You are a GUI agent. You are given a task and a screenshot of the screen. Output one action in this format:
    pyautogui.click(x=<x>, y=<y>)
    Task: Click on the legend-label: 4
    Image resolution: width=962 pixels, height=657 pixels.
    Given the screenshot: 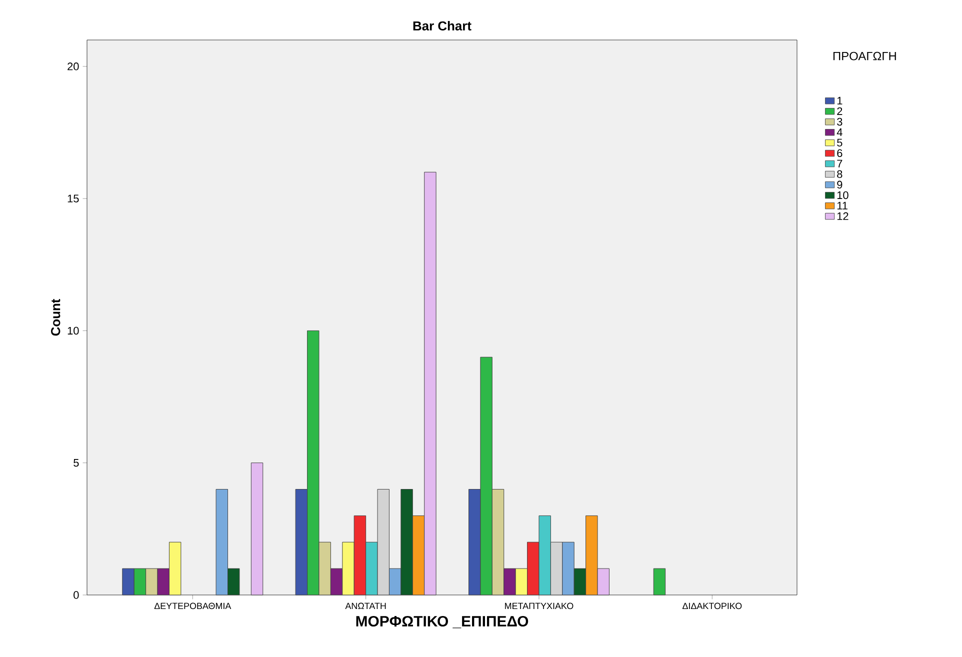 What is the action you would take?
    pyautogui.click(x=839, y=132)
    